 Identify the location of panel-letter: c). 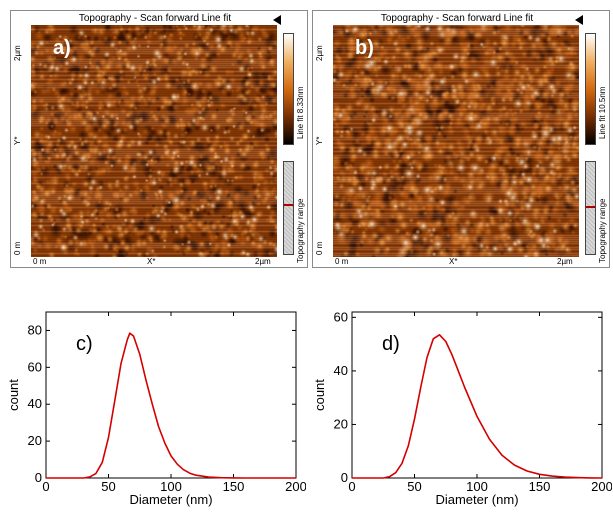
(84, 344).